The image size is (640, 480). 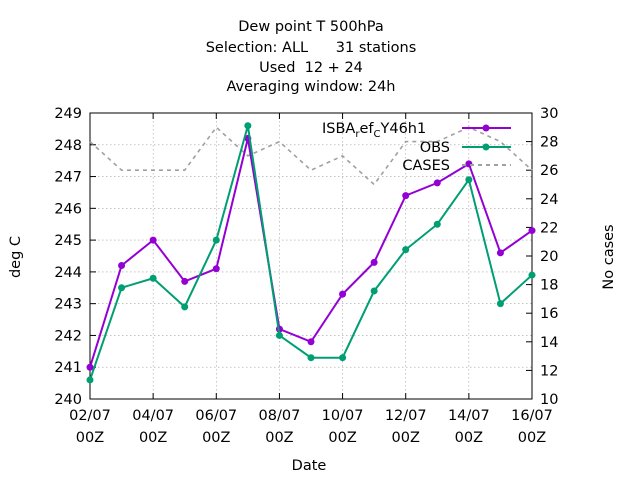 What do you see at coordinates (68, 178) in the screenshot?
I see `y-tick-label: 247` at bounding box center [68, 178].